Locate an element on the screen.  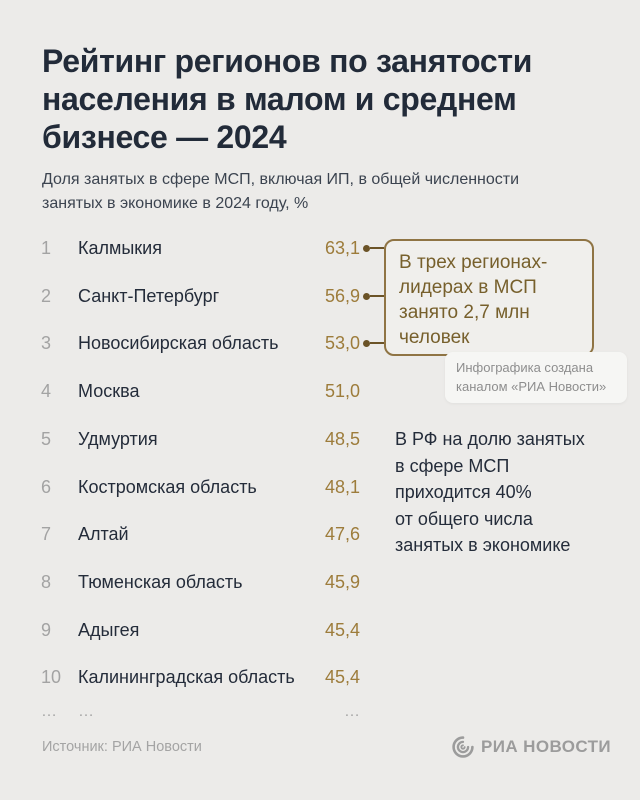
table-row: 3 Новосибирская область 53,0 is located at coordinates (200, 343).